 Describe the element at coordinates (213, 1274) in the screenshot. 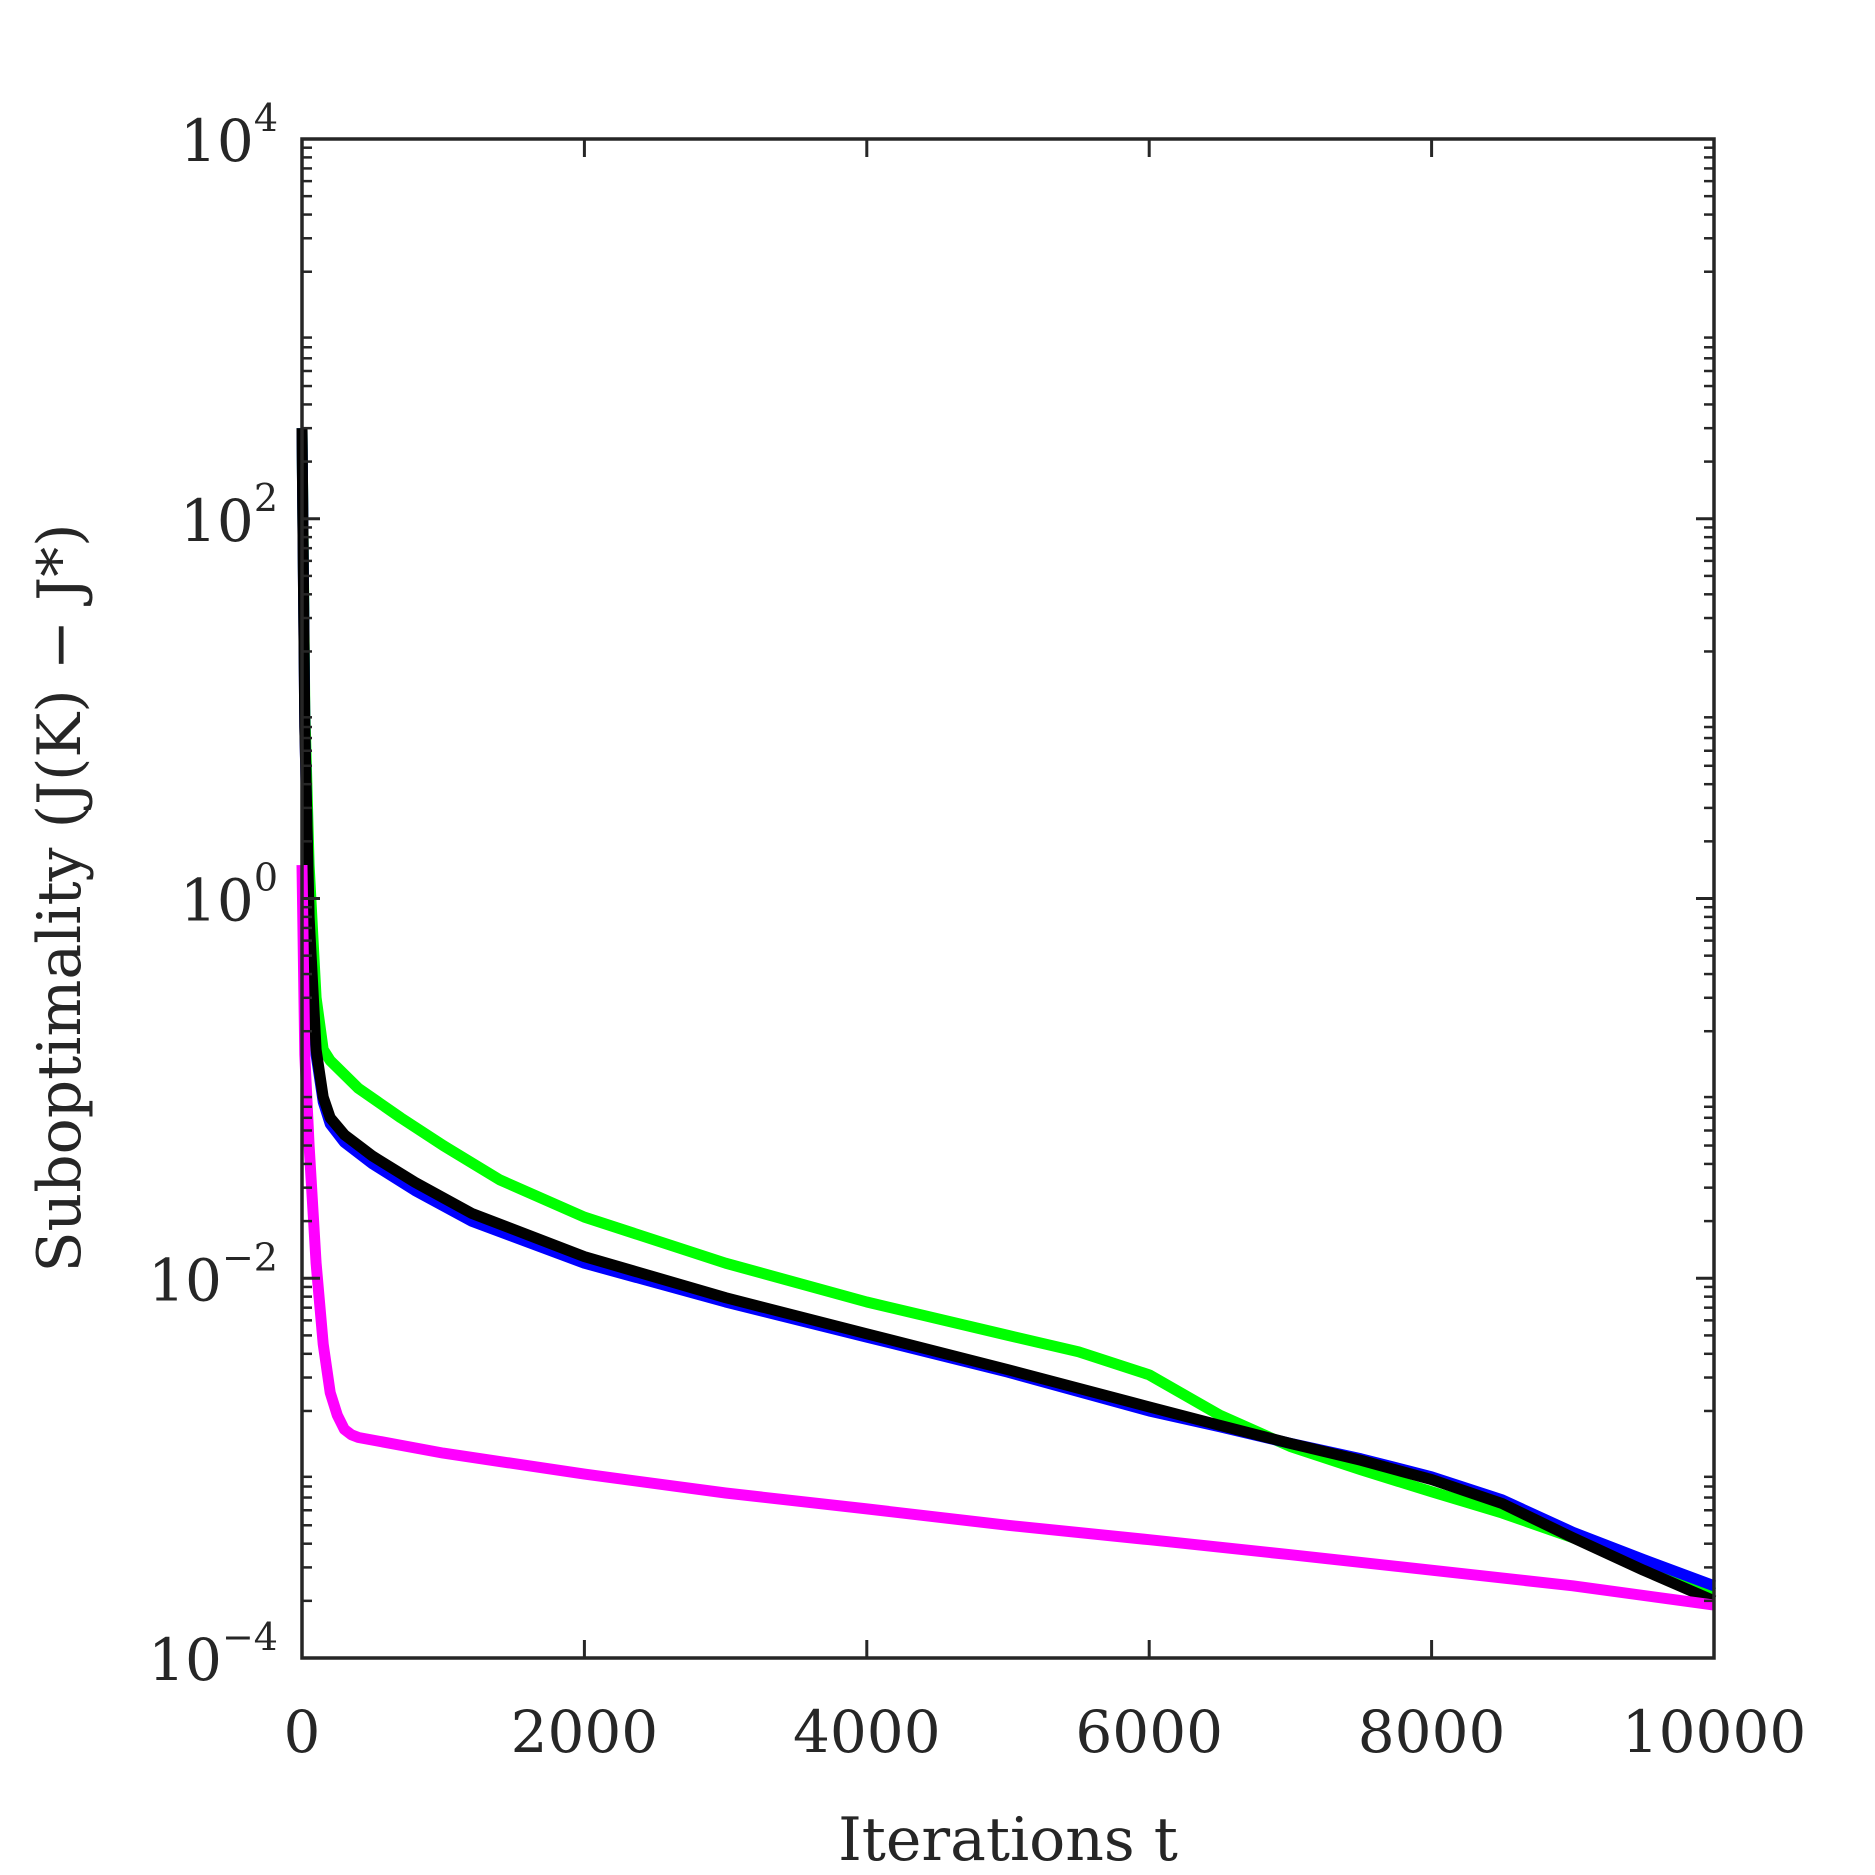

I see `y-tick-label: 10⁻²` at that location.